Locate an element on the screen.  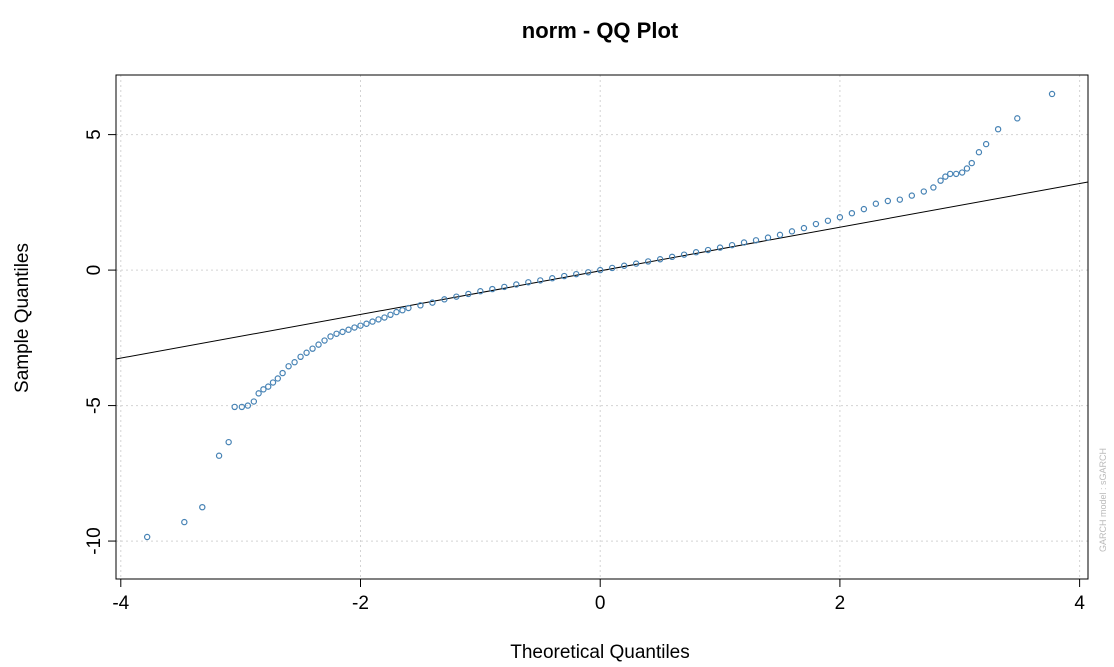
x-tick-label: 2 is located at coordinates (840, 603).